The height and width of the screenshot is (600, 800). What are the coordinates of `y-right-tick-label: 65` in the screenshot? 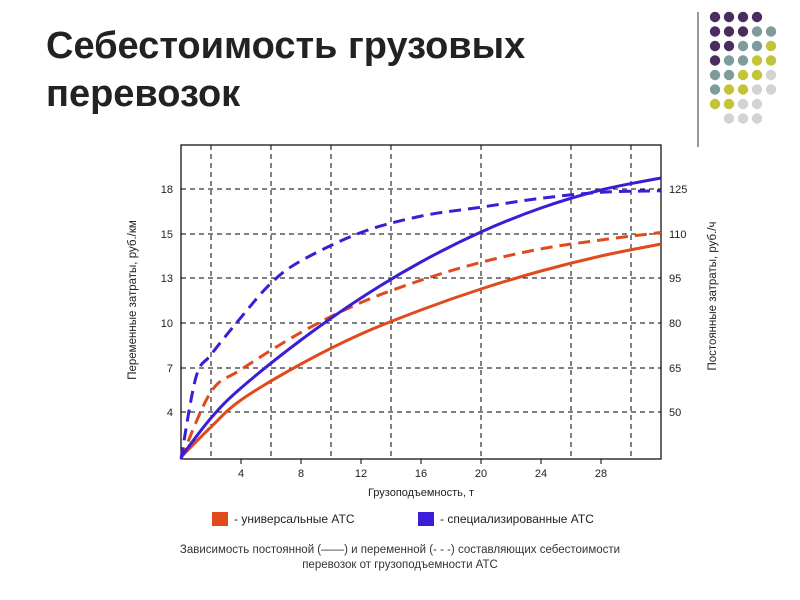 It's located at (675, 369).